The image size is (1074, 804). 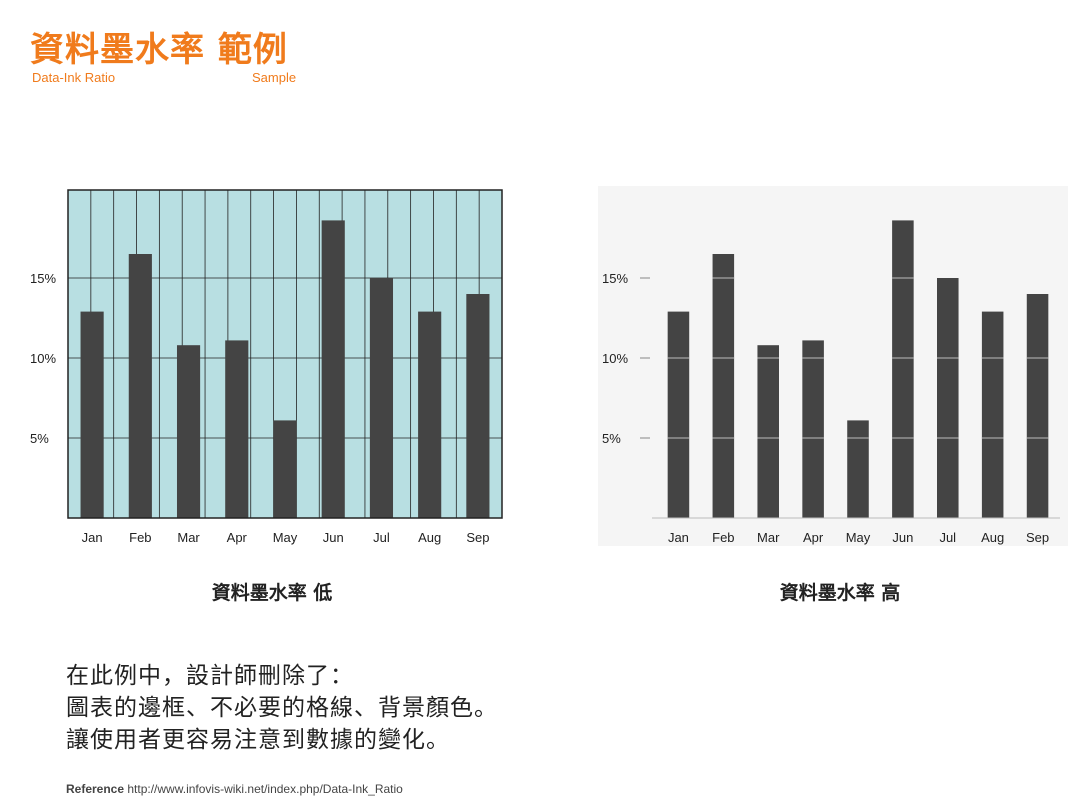 I want to click on subtitle-sample: Sample, so click(x=274, y=77).